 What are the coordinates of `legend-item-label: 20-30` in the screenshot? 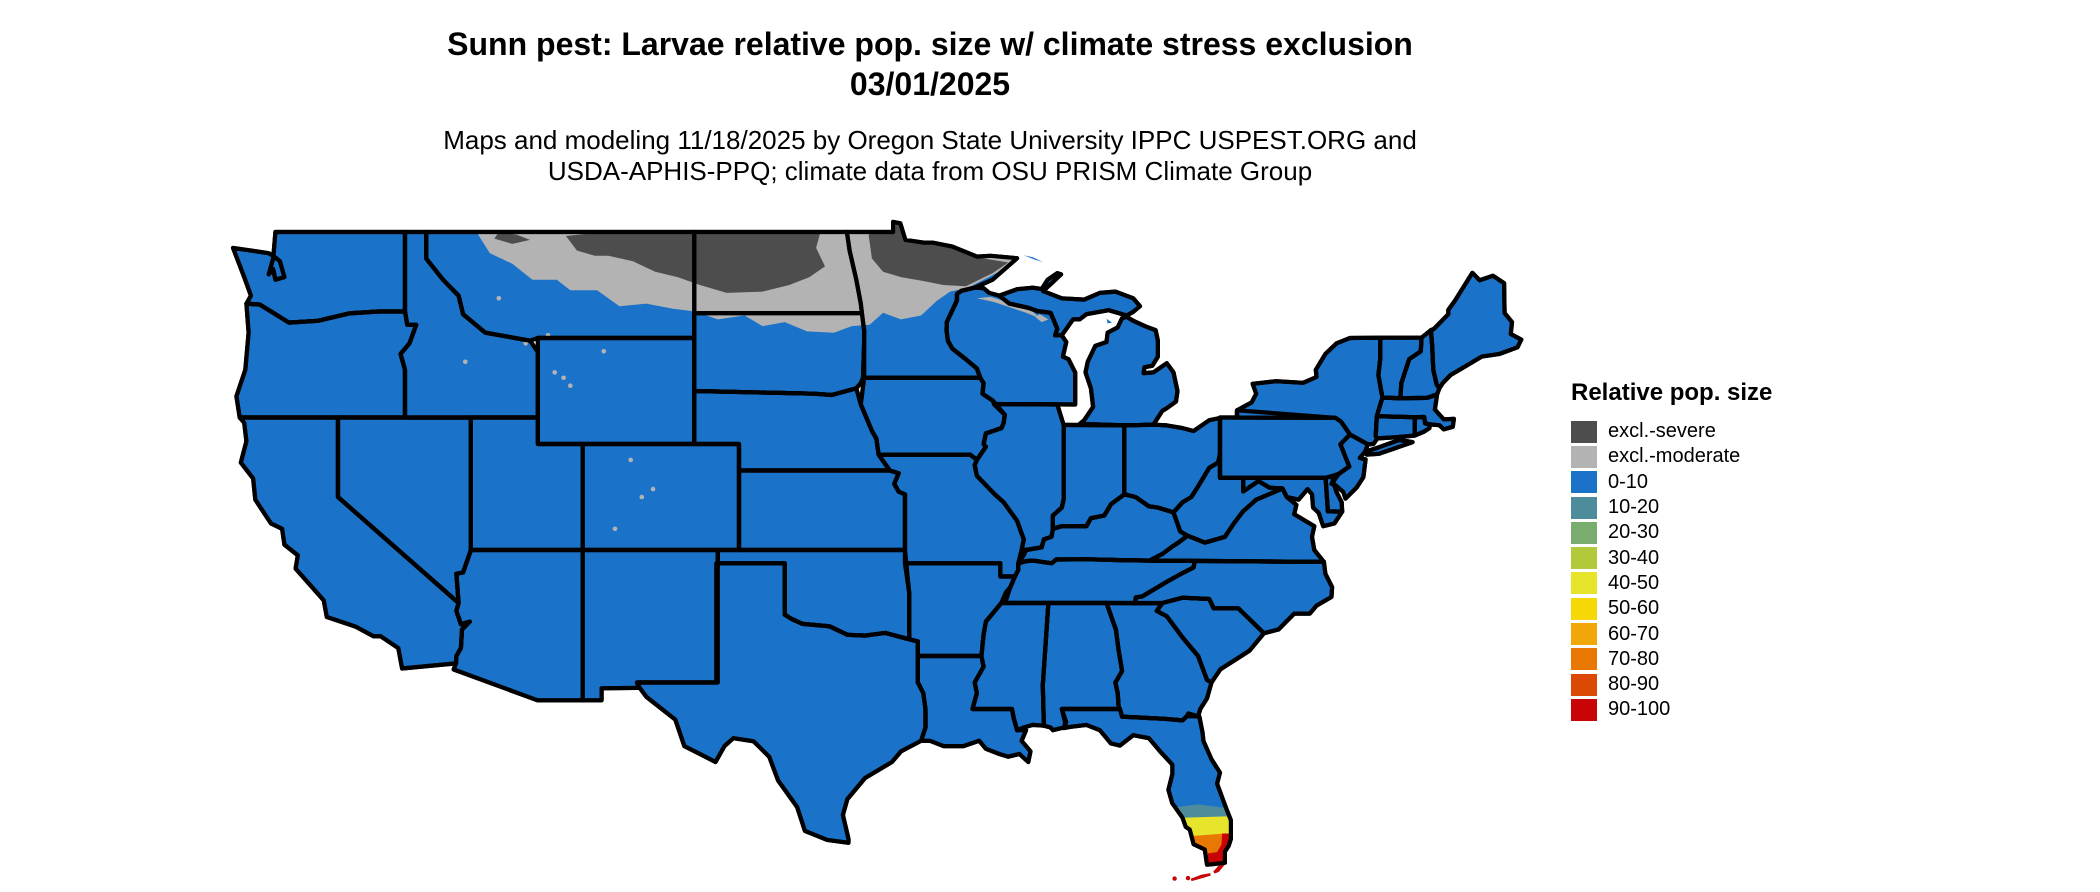 It's located at (1634, 532).